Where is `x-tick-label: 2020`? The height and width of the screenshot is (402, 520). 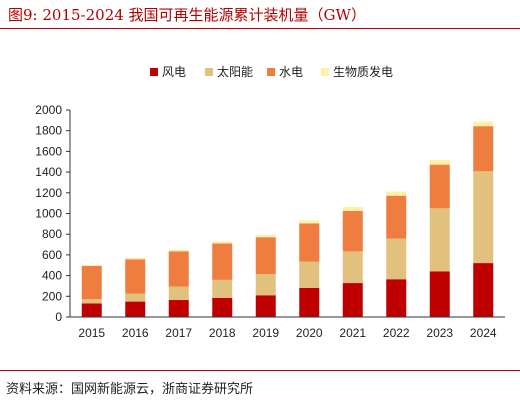 x-tick-label: 2020 is located at coordinates (309, 333).